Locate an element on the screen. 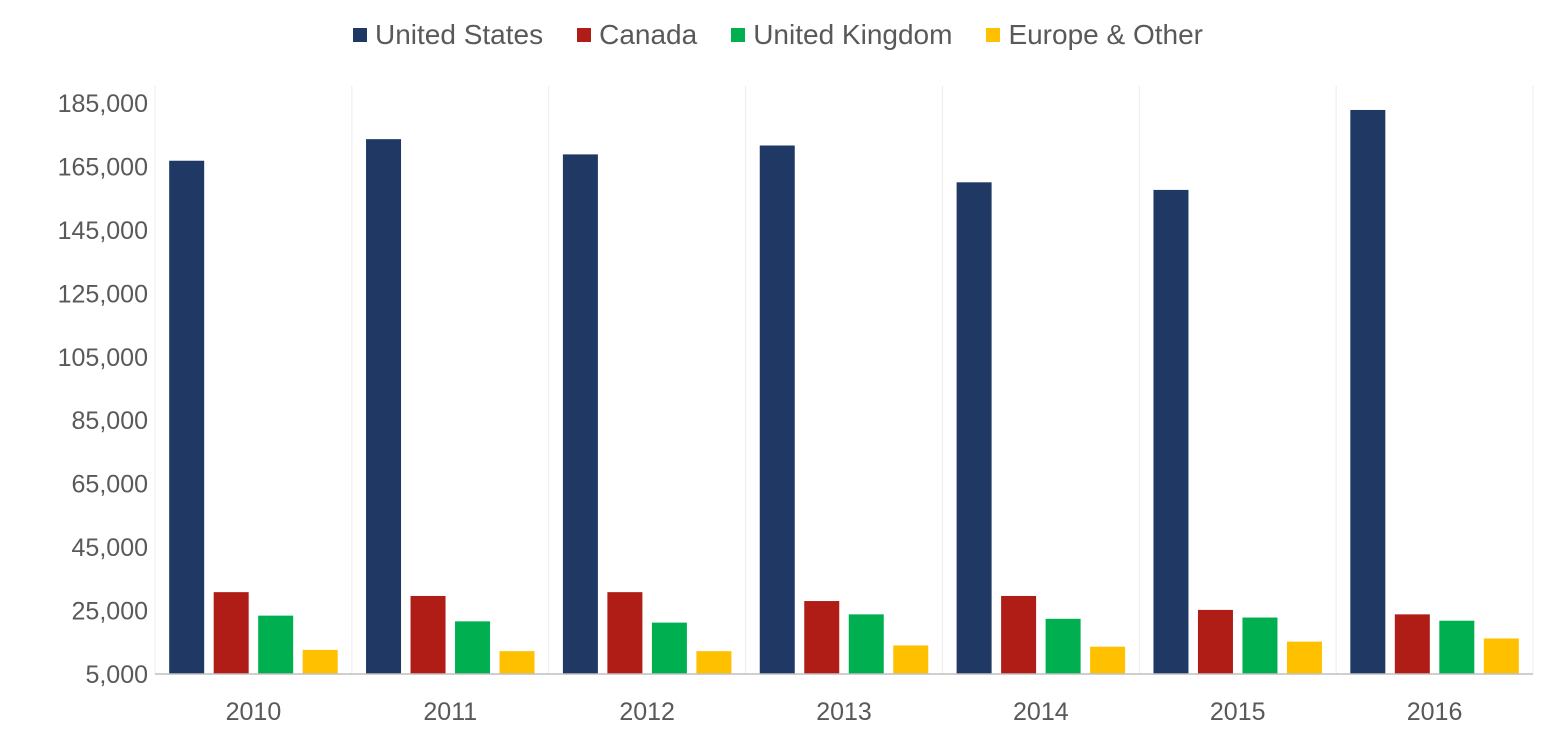 The height and width of the screenshot is (740, 1556). y-tick-label: 125,000 is located at coordinates (103, 294).